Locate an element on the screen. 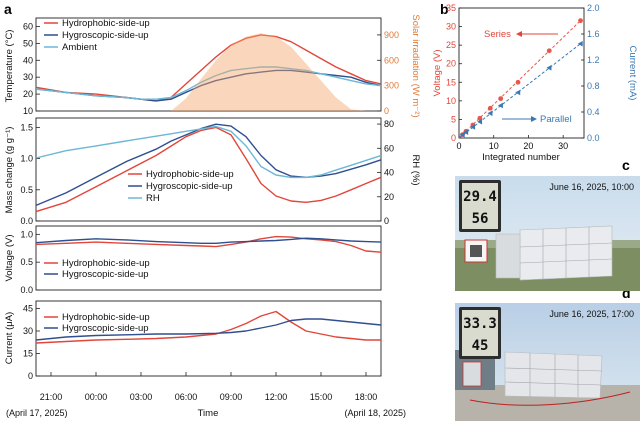  parallel-annotation: Parallel is located at coordinates (537, 119).